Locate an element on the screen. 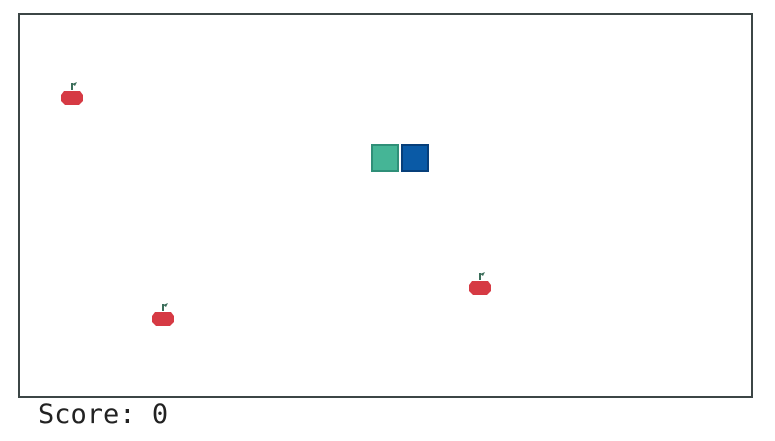  snake-body-segment is located at coordinates (385, 158).